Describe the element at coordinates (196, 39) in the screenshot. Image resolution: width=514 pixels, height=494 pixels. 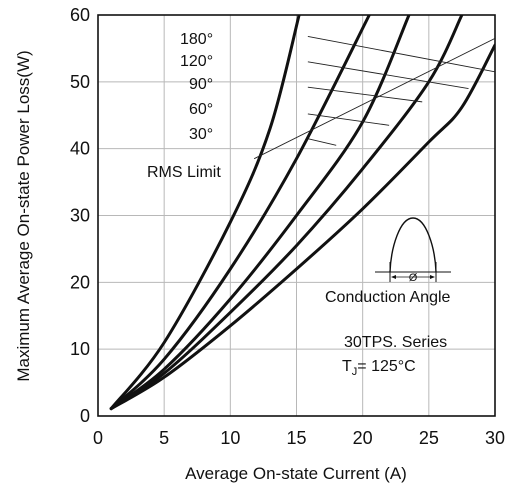
I see `angle-label-180: 180°` at that location.